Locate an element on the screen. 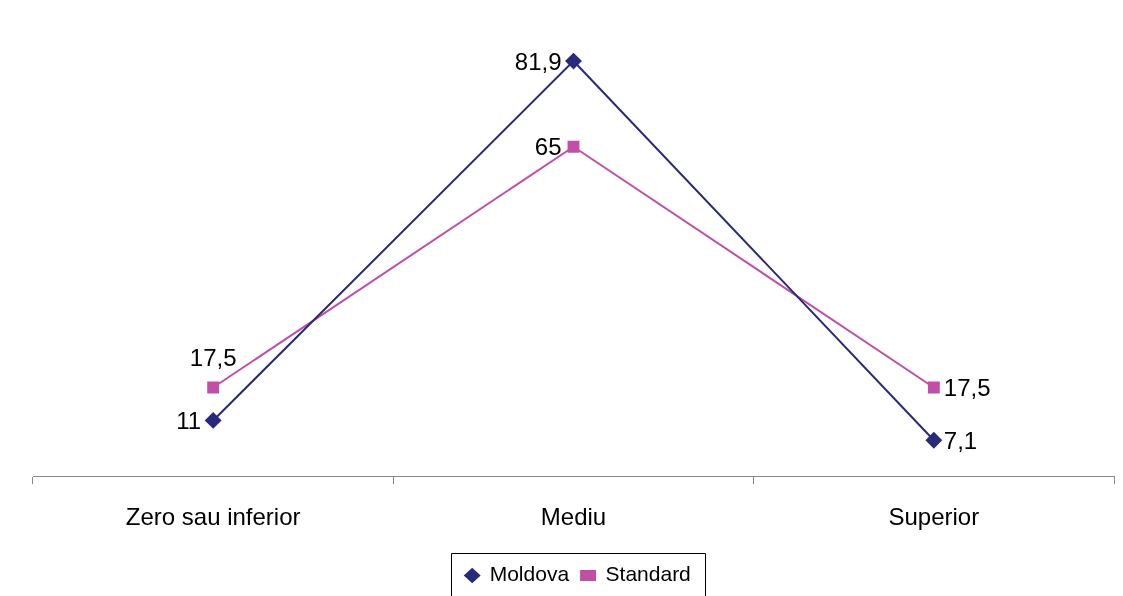  data-label: 81,9 is located at coordinates (538, 61).